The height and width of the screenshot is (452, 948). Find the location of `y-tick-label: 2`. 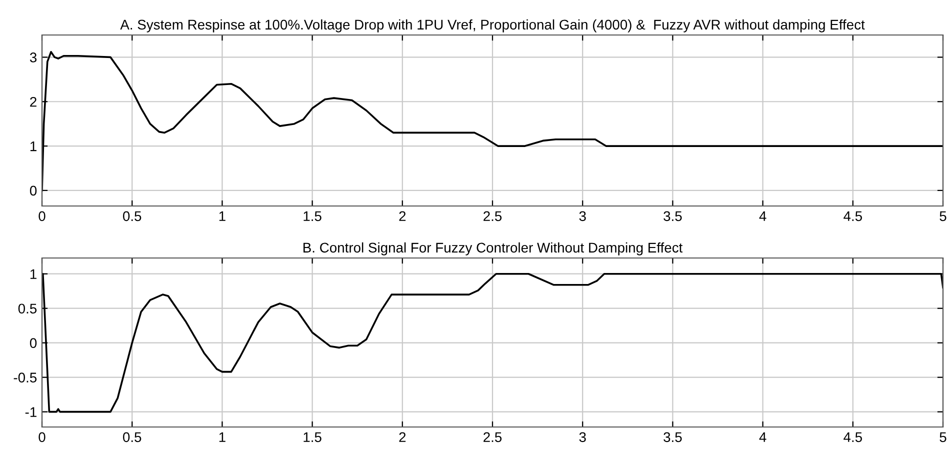

y-tick-label: 2 is located at coordinates (33, 101).